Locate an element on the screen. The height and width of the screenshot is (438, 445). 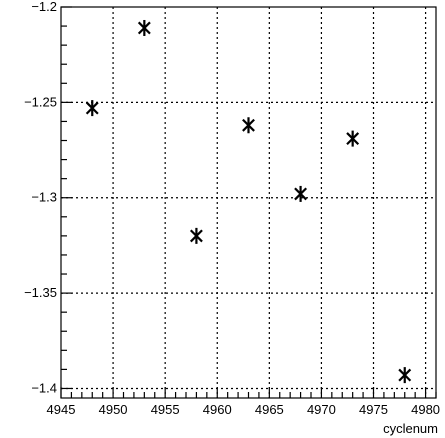
x-tick-label: 4960 is located at coordinates (217, 409).